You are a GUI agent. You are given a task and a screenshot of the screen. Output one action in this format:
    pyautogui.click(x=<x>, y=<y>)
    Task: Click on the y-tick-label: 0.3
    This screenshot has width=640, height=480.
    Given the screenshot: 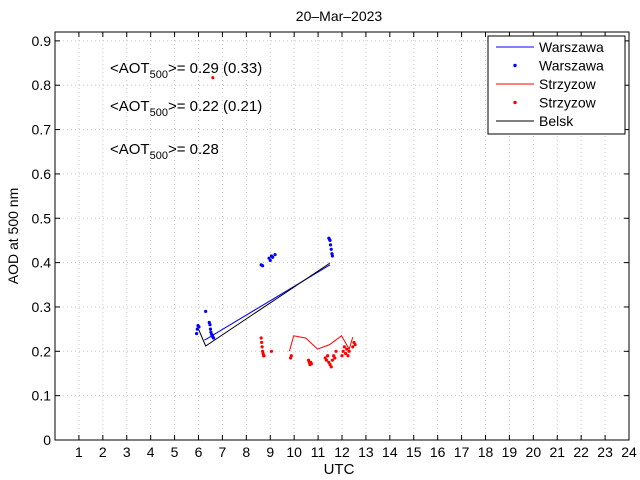 What is the action you would take?
    pyautogui.click(x=42, y=307)
    